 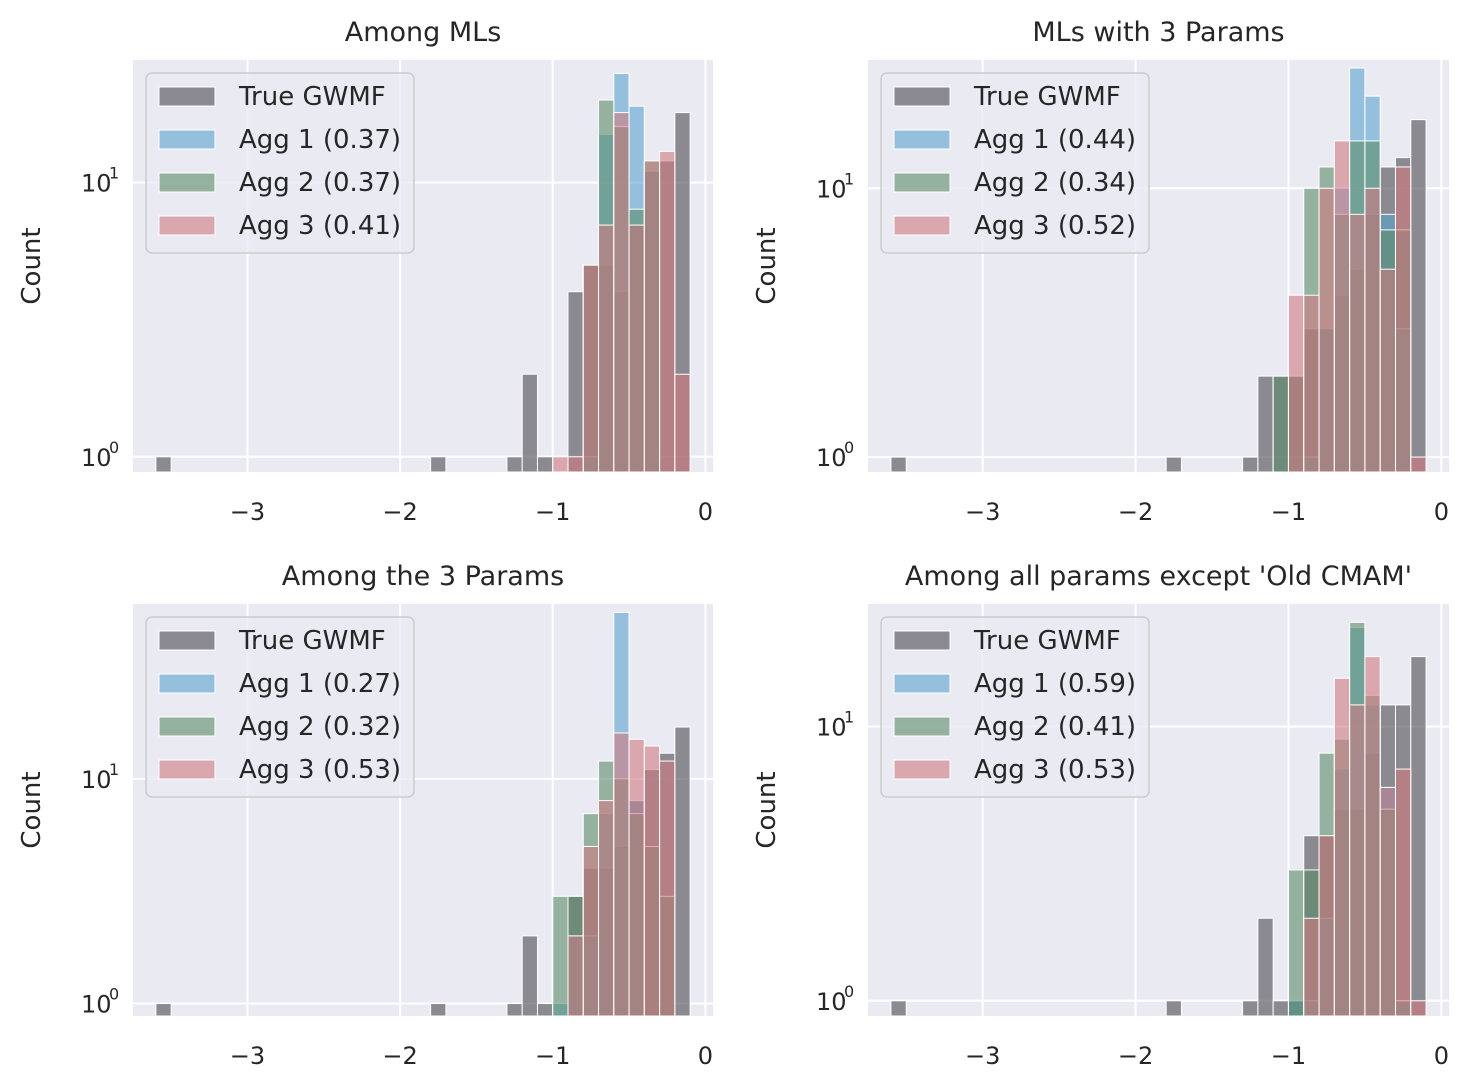 I want to click on legend-label: Agg 2 (0.32), so click(x=320, y=727).